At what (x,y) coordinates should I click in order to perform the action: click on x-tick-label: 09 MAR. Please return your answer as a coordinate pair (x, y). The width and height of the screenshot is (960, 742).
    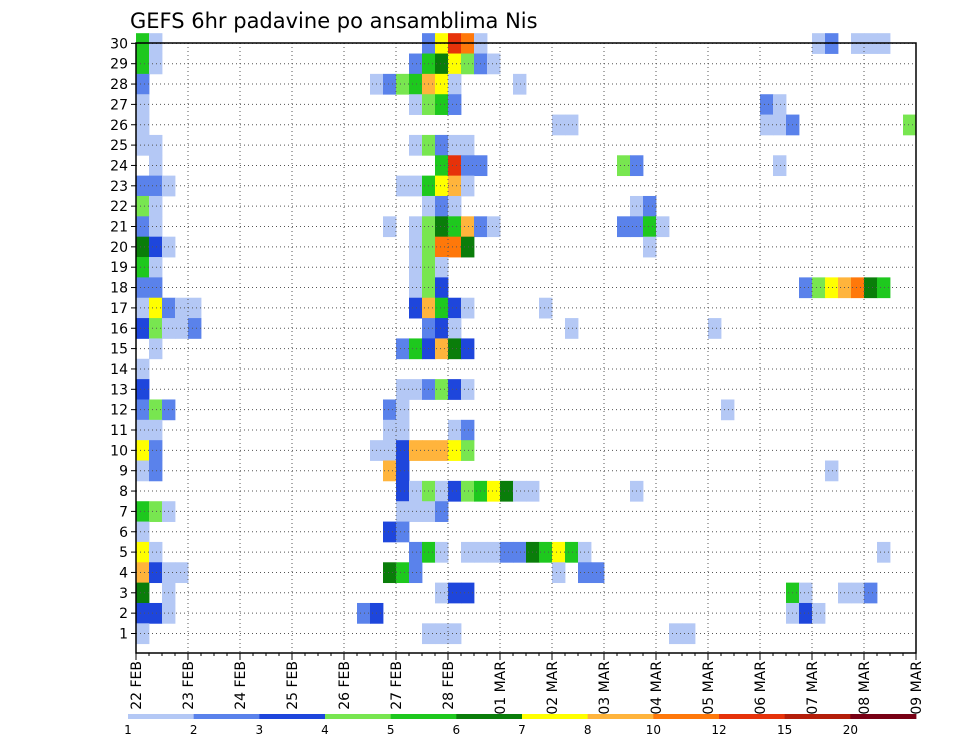
    Looking at the image, I should click on (917, 688).